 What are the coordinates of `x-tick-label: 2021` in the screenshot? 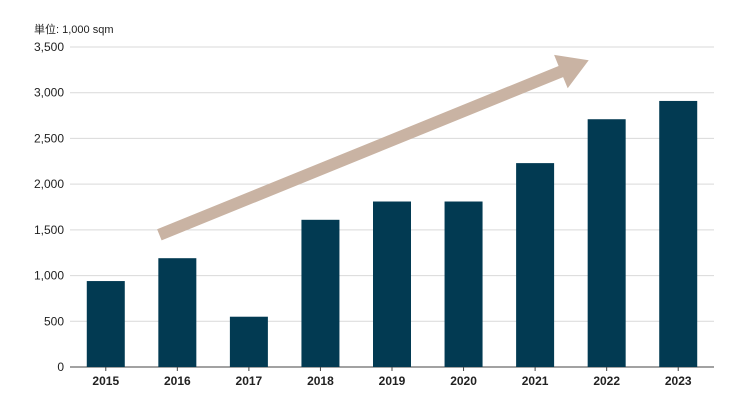 It's located at (535, 381).